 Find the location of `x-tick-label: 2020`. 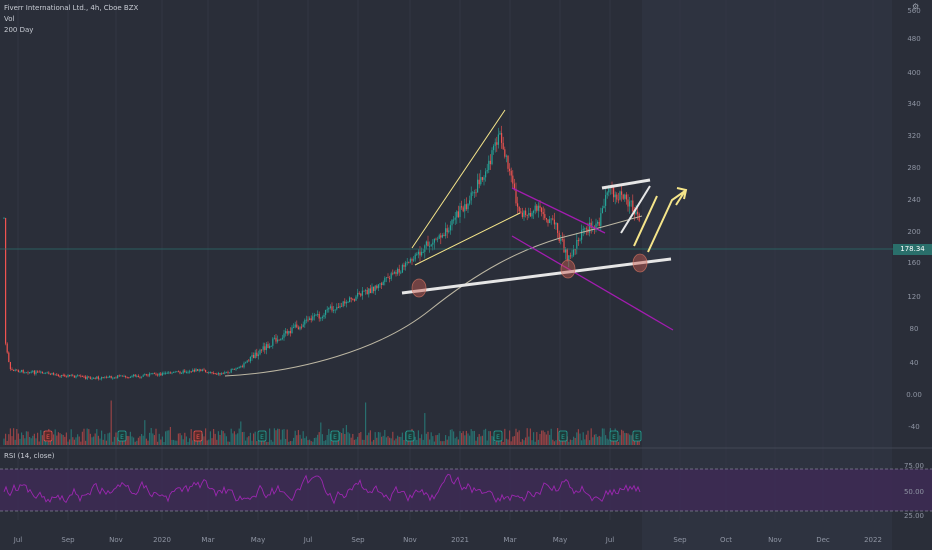

x-tick-label: 2020 is located at coordinates (162, 540).